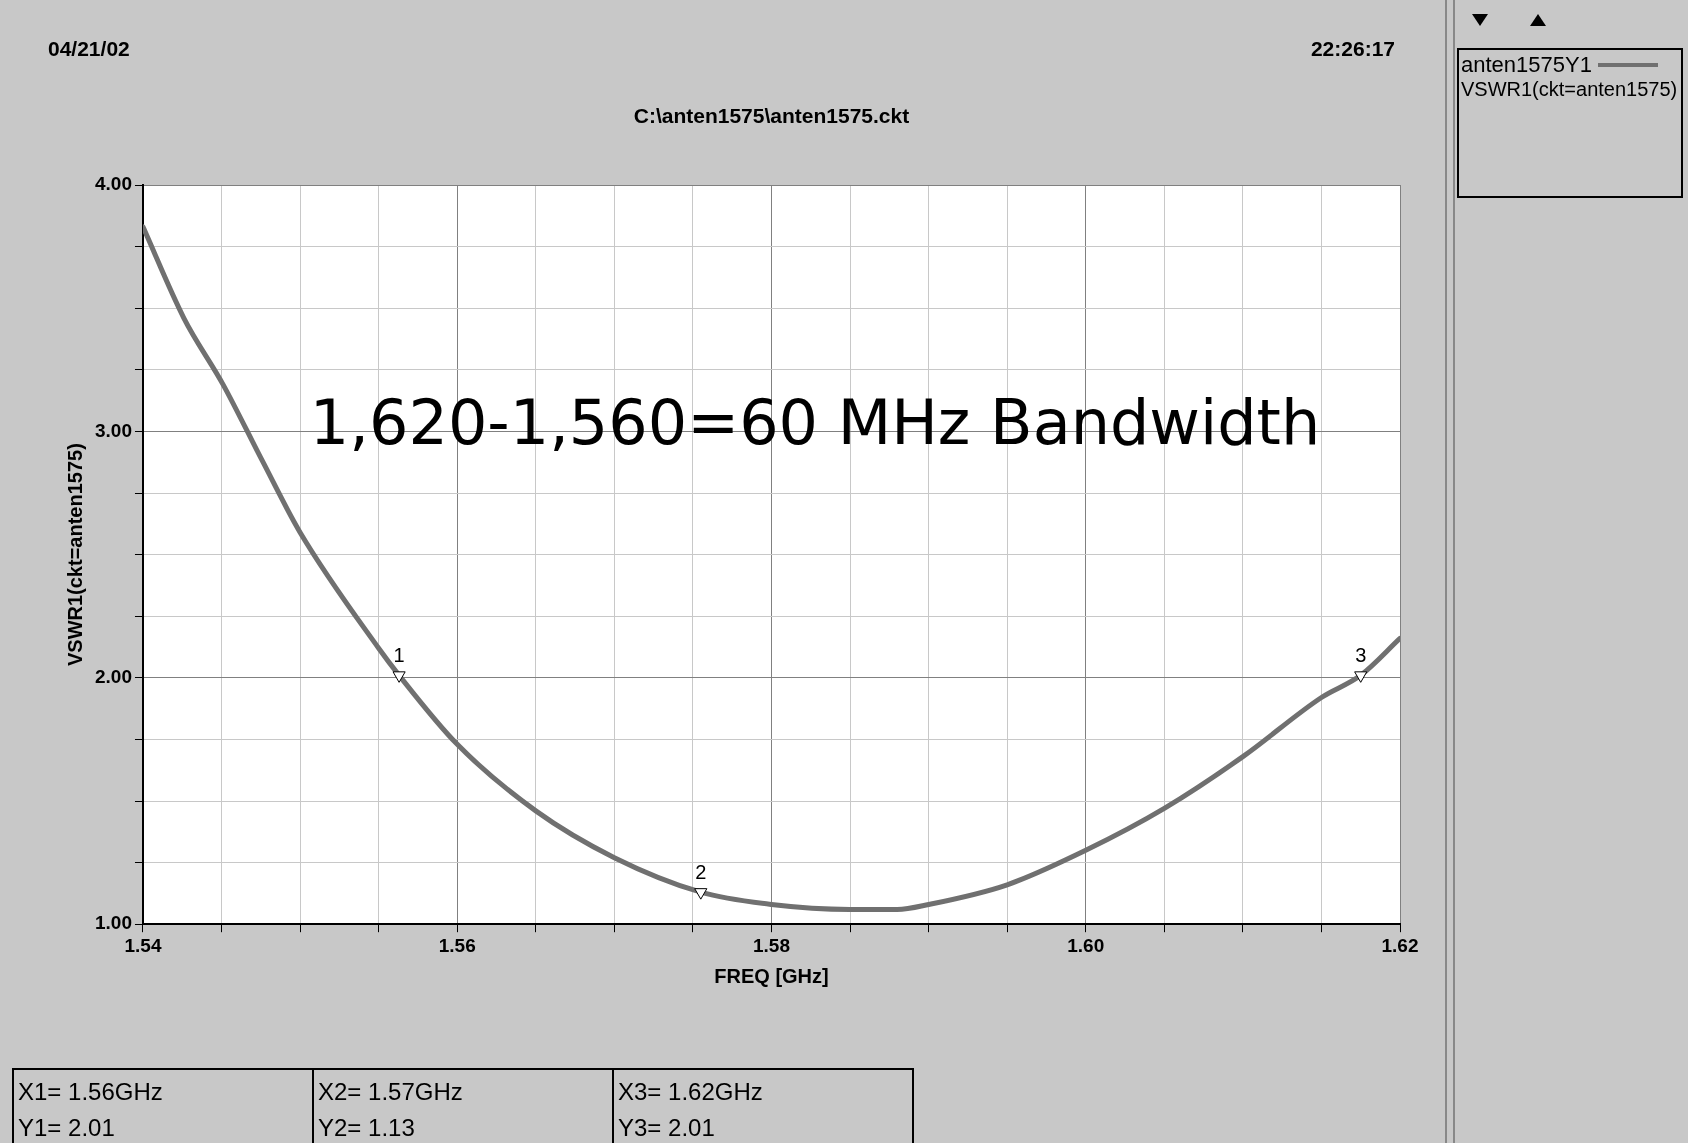 The height and width of the screenshot is (1143, 1688). What do you see at coordinates (701, 871) in the screenshot?
I see `annotation: 2` at bounding box center [701, 871].